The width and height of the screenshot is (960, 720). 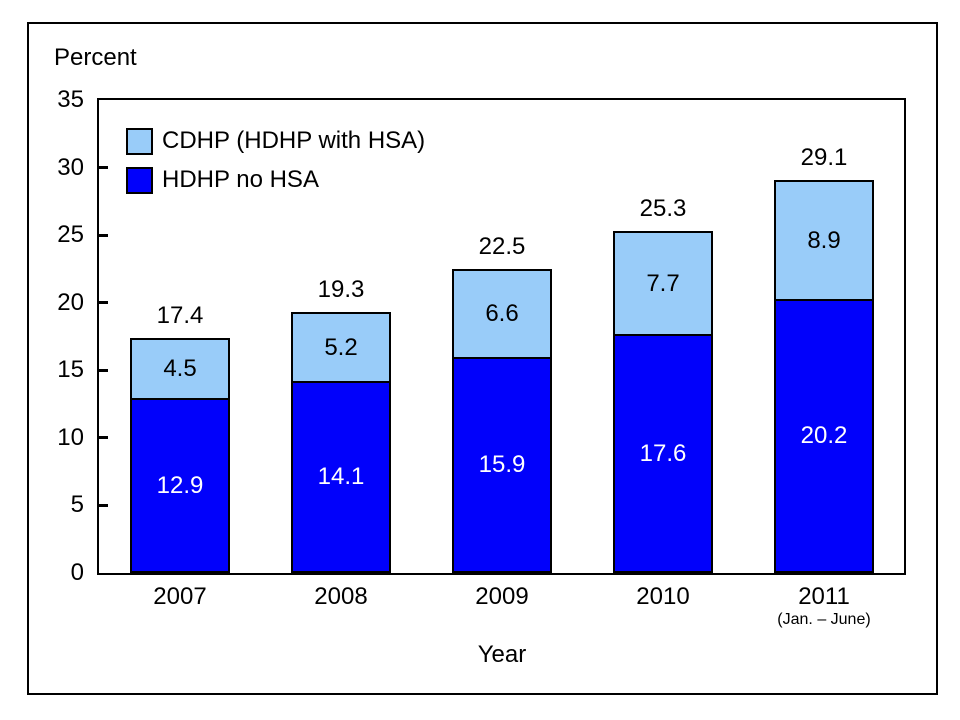 I want to click on y-tick-label: 10, so click(x=70, y=437).